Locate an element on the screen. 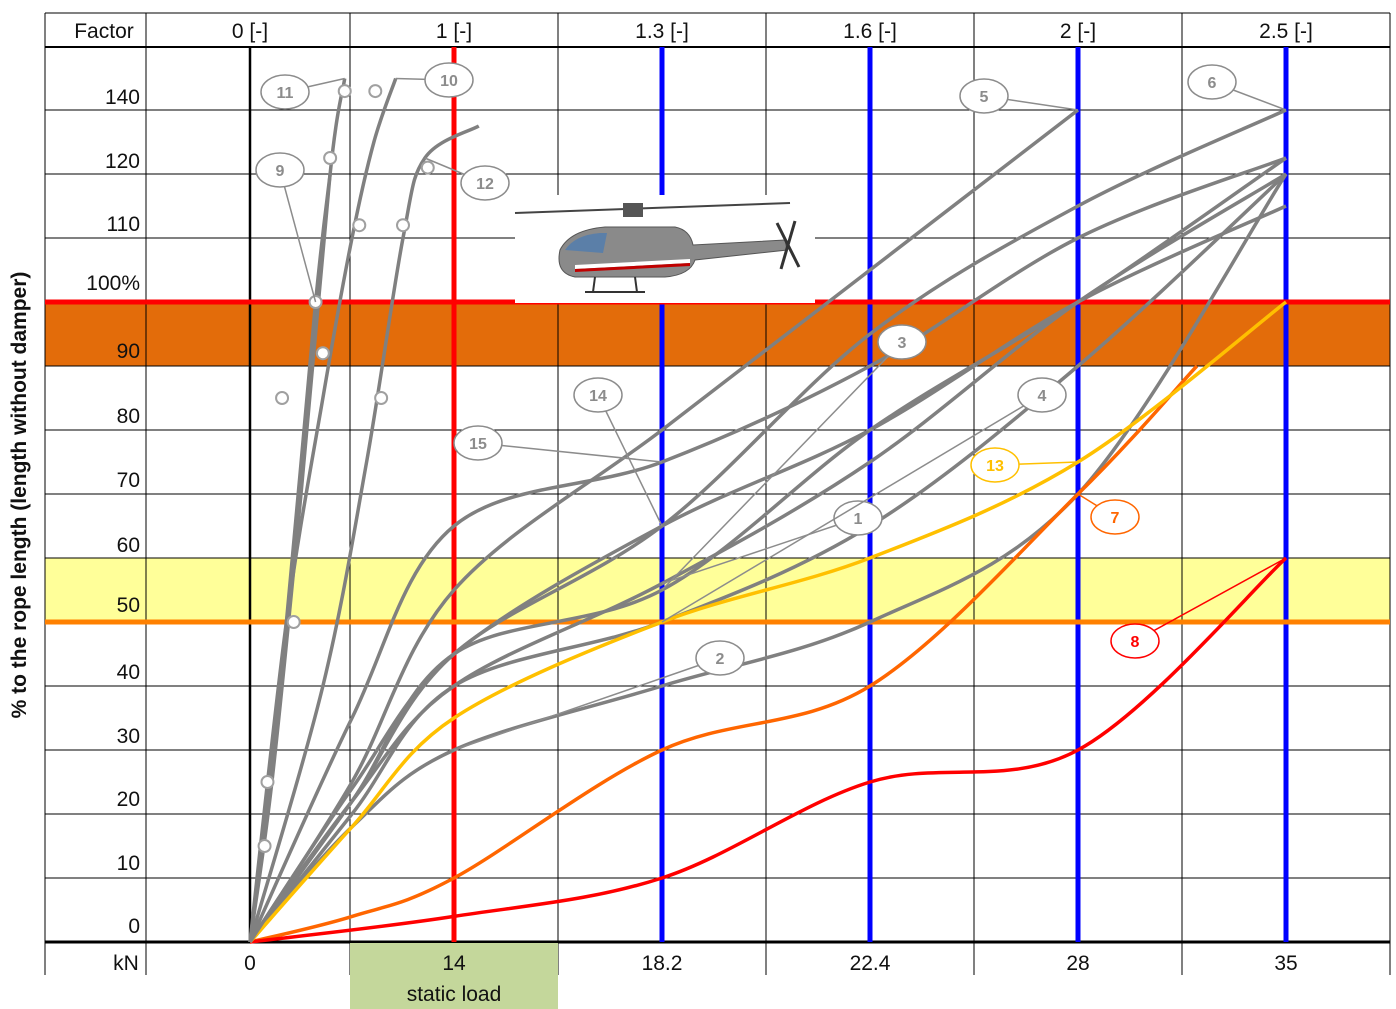  factor-label: 2 [-] is located at coordinates (1078, 31).